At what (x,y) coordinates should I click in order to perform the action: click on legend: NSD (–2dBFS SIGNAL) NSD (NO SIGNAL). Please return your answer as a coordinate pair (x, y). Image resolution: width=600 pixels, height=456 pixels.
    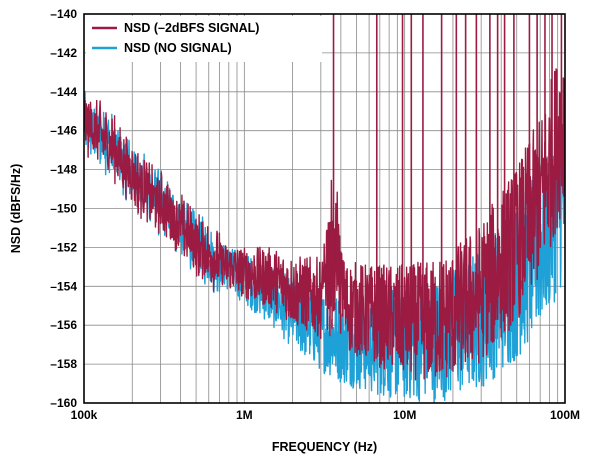
    Looking at the image, I should click on (204, 39).